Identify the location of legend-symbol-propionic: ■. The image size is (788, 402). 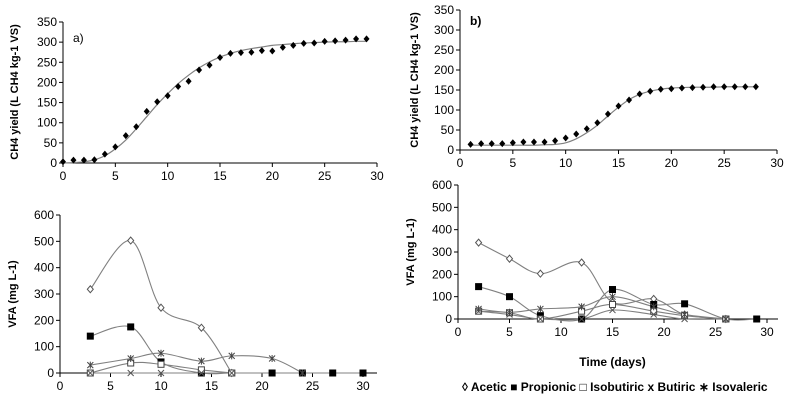
(514, 387).